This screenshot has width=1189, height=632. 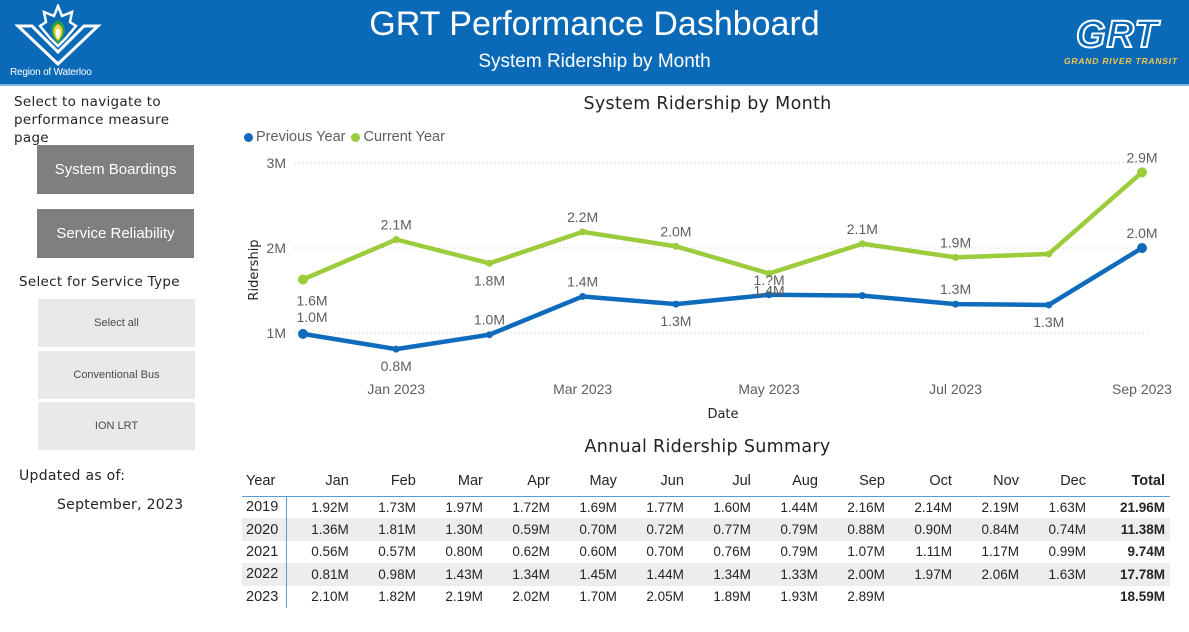 What do you see at coordinates (923, 597) in the screenshot?
I see `month-value-cell` at bounding box center [923, 597].